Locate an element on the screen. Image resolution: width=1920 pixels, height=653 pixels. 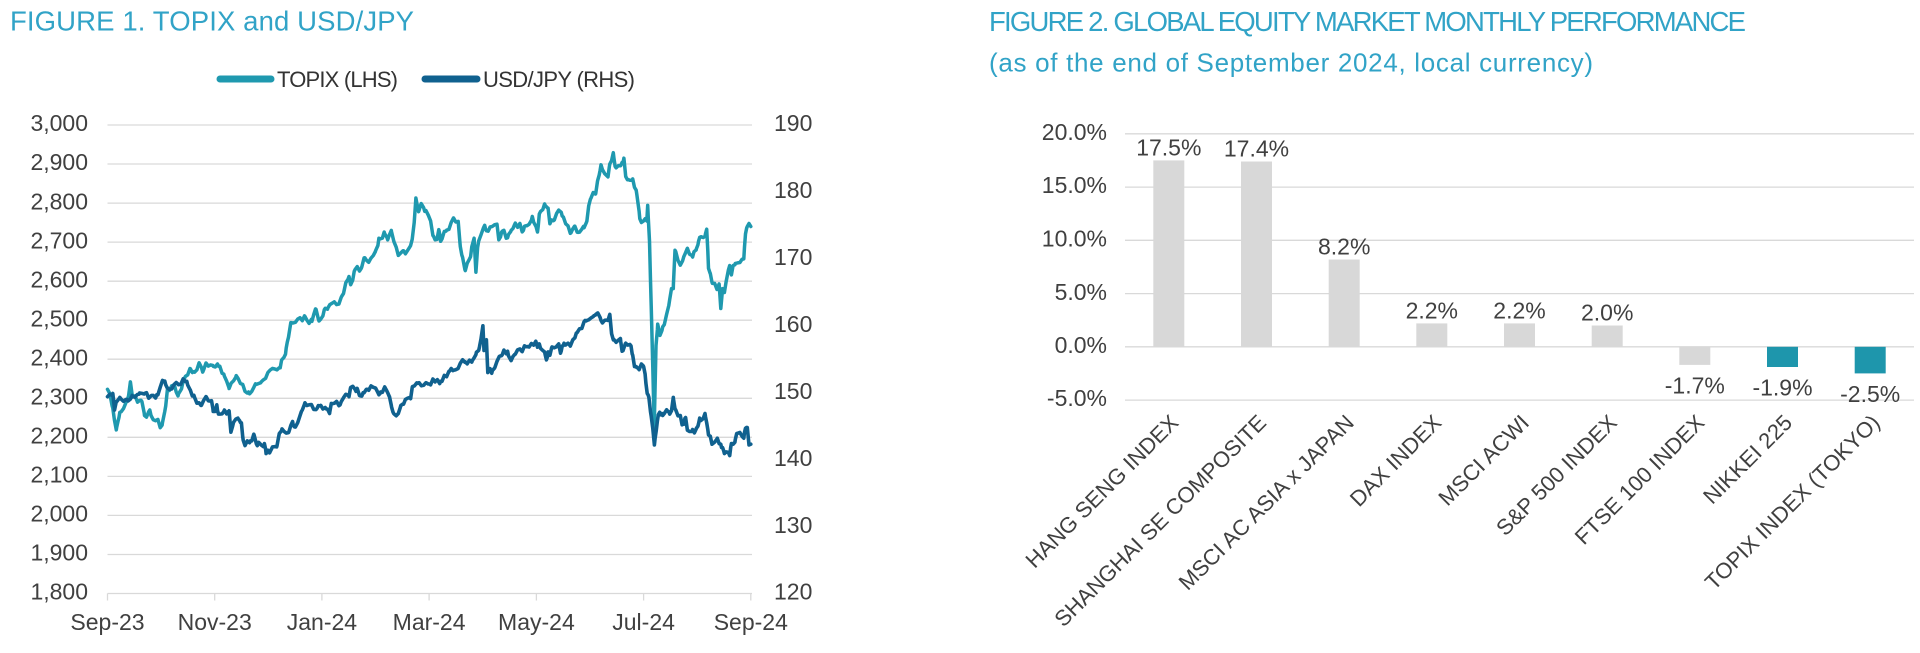
svg-text: 160 is located at coordinates (793, 324).